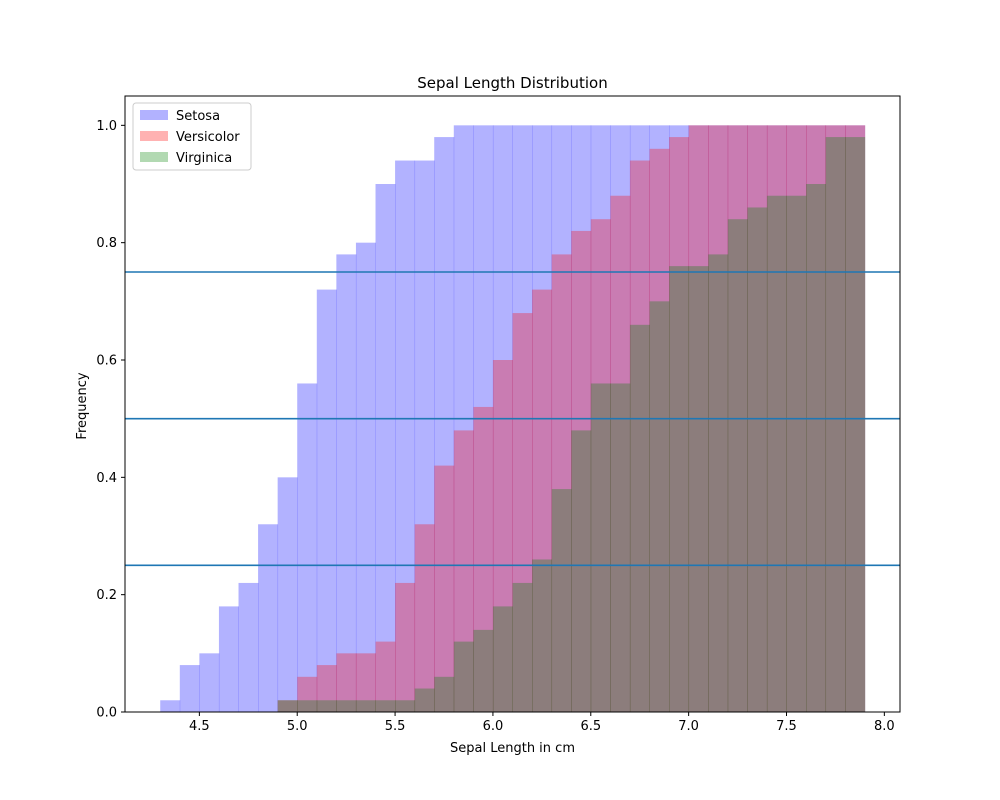 Image resolution: width=1000 pixels, height=800 pixels. I want to click on y-tick-label: 0.8, so click(106, 243).